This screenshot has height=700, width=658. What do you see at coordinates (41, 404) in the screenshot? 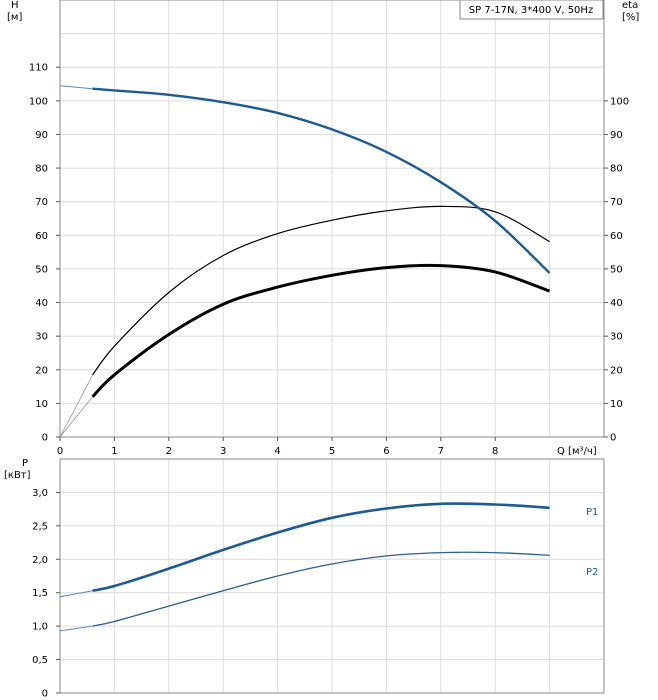
I see `y-left-tick-label: 10` at bounding box center [41, 404].